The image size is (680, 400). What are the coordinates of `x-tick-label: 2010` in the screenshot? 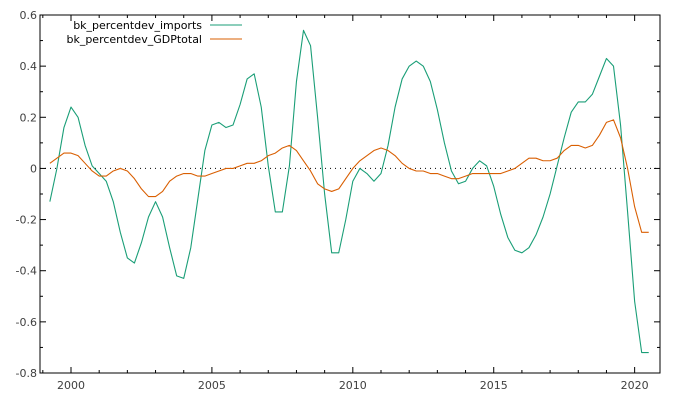 It's located at (353, 385).